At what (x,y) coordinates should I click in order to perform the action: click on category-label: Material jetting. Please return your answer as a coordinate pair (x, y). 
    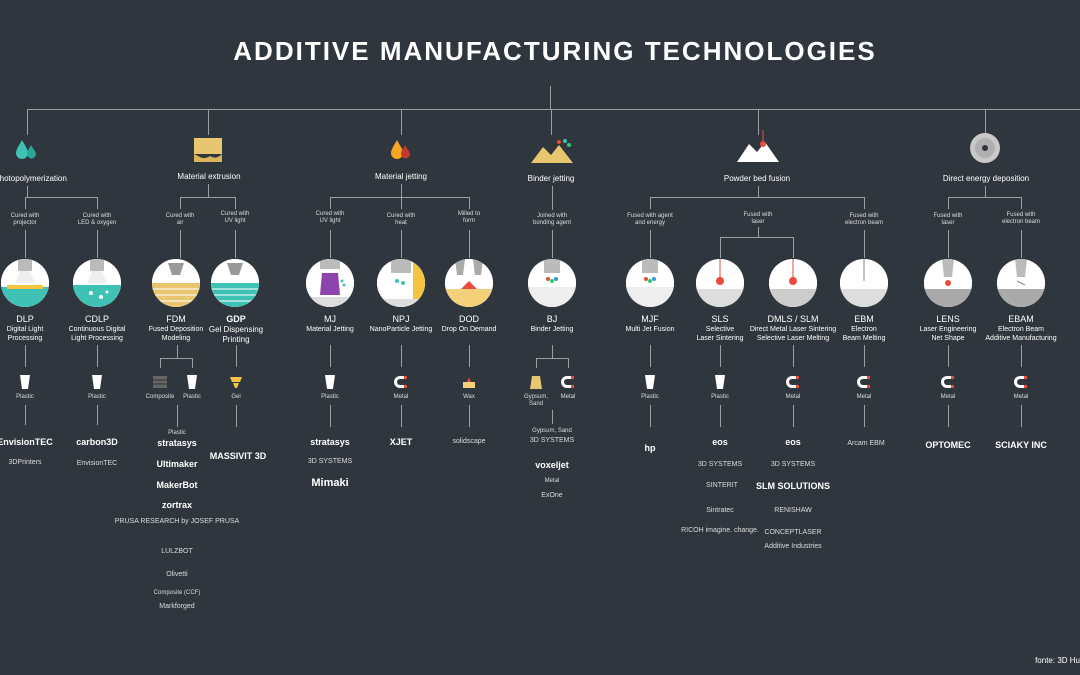
    Looking at the image, I should click on (401, 176).